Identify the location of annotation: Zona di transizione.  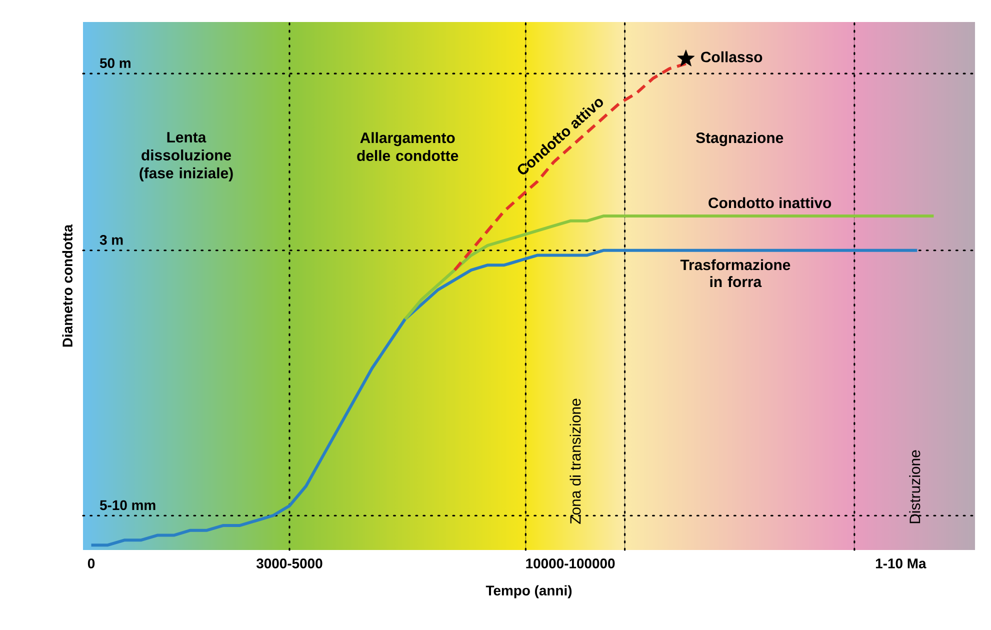
(575, 461).